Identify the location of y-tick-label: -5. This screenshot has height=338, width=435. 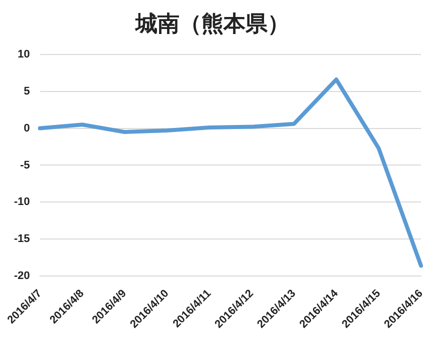
(25, 165).